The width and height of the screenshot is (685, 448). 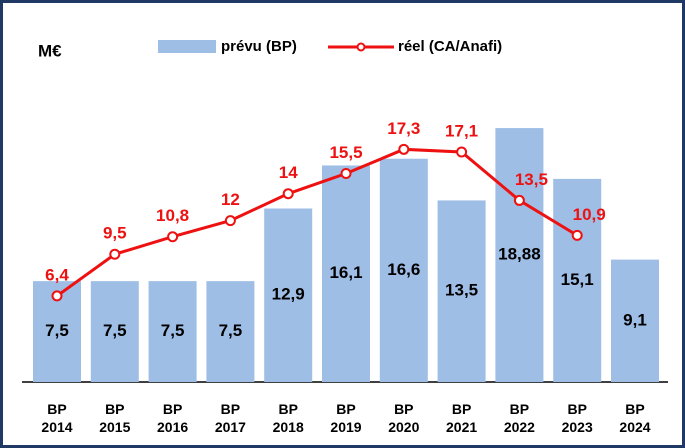 What do you see at coordinates (589, 214) in the screenshot?
I see `line-value-label: 10,9` at bounding box center [589, 214].